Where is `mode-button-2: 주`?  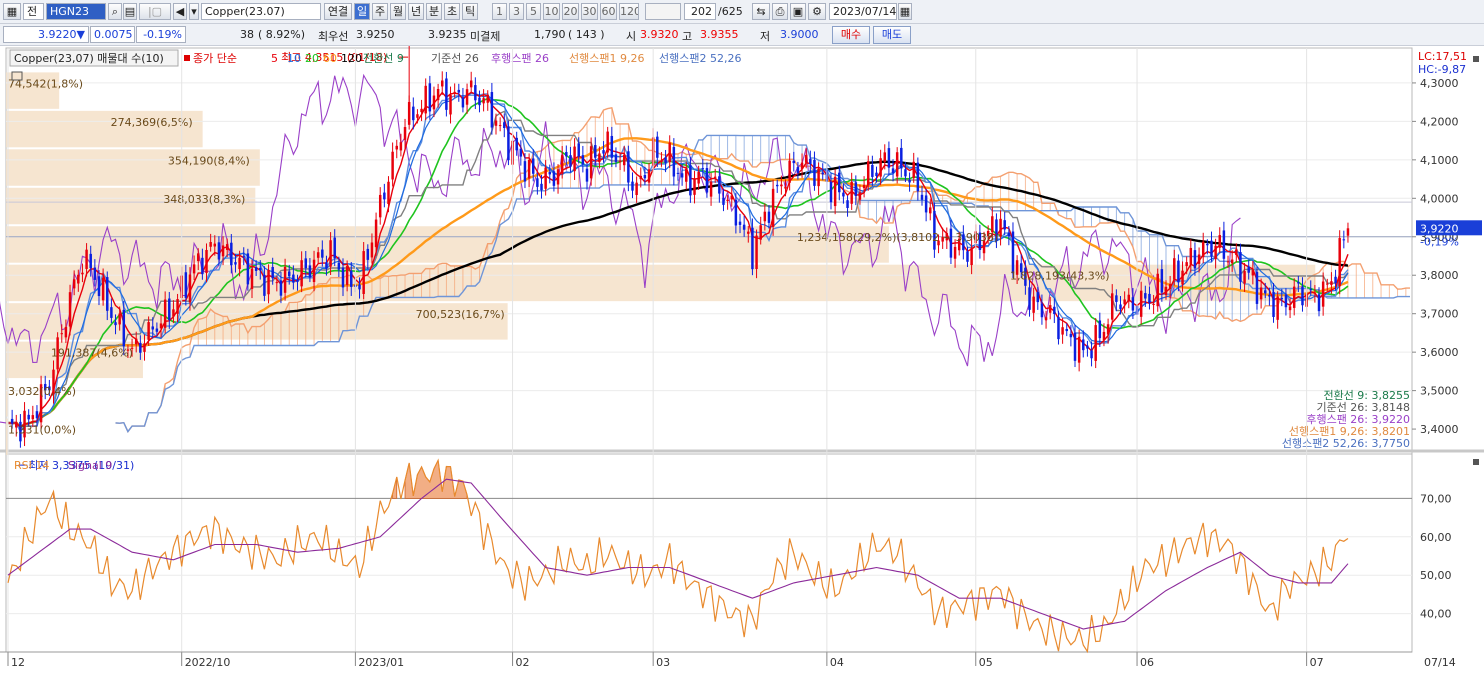
mode-button-2: 주 is located at coordinates (380, 11).